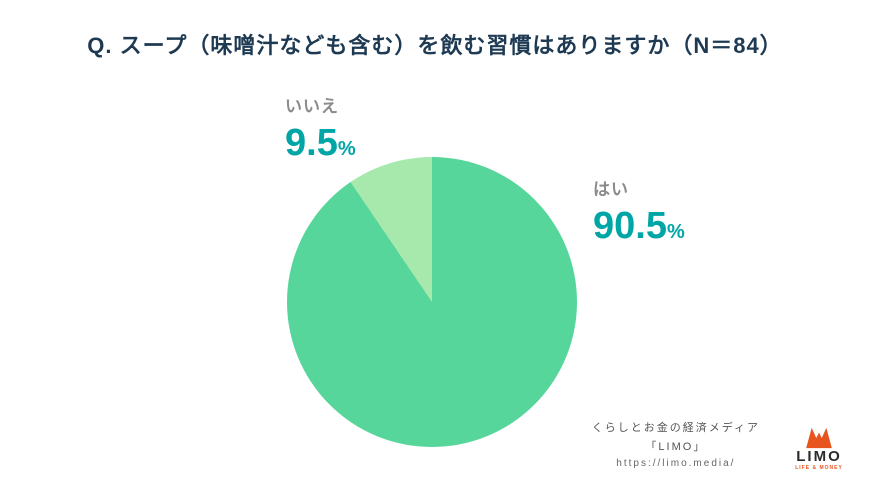 This screenshot has width=870, height=489. What do you see at coordinates (676, 463) in the screenshot?
I see `credit-url: https://limo.media/` at bounding box center [676, 463].